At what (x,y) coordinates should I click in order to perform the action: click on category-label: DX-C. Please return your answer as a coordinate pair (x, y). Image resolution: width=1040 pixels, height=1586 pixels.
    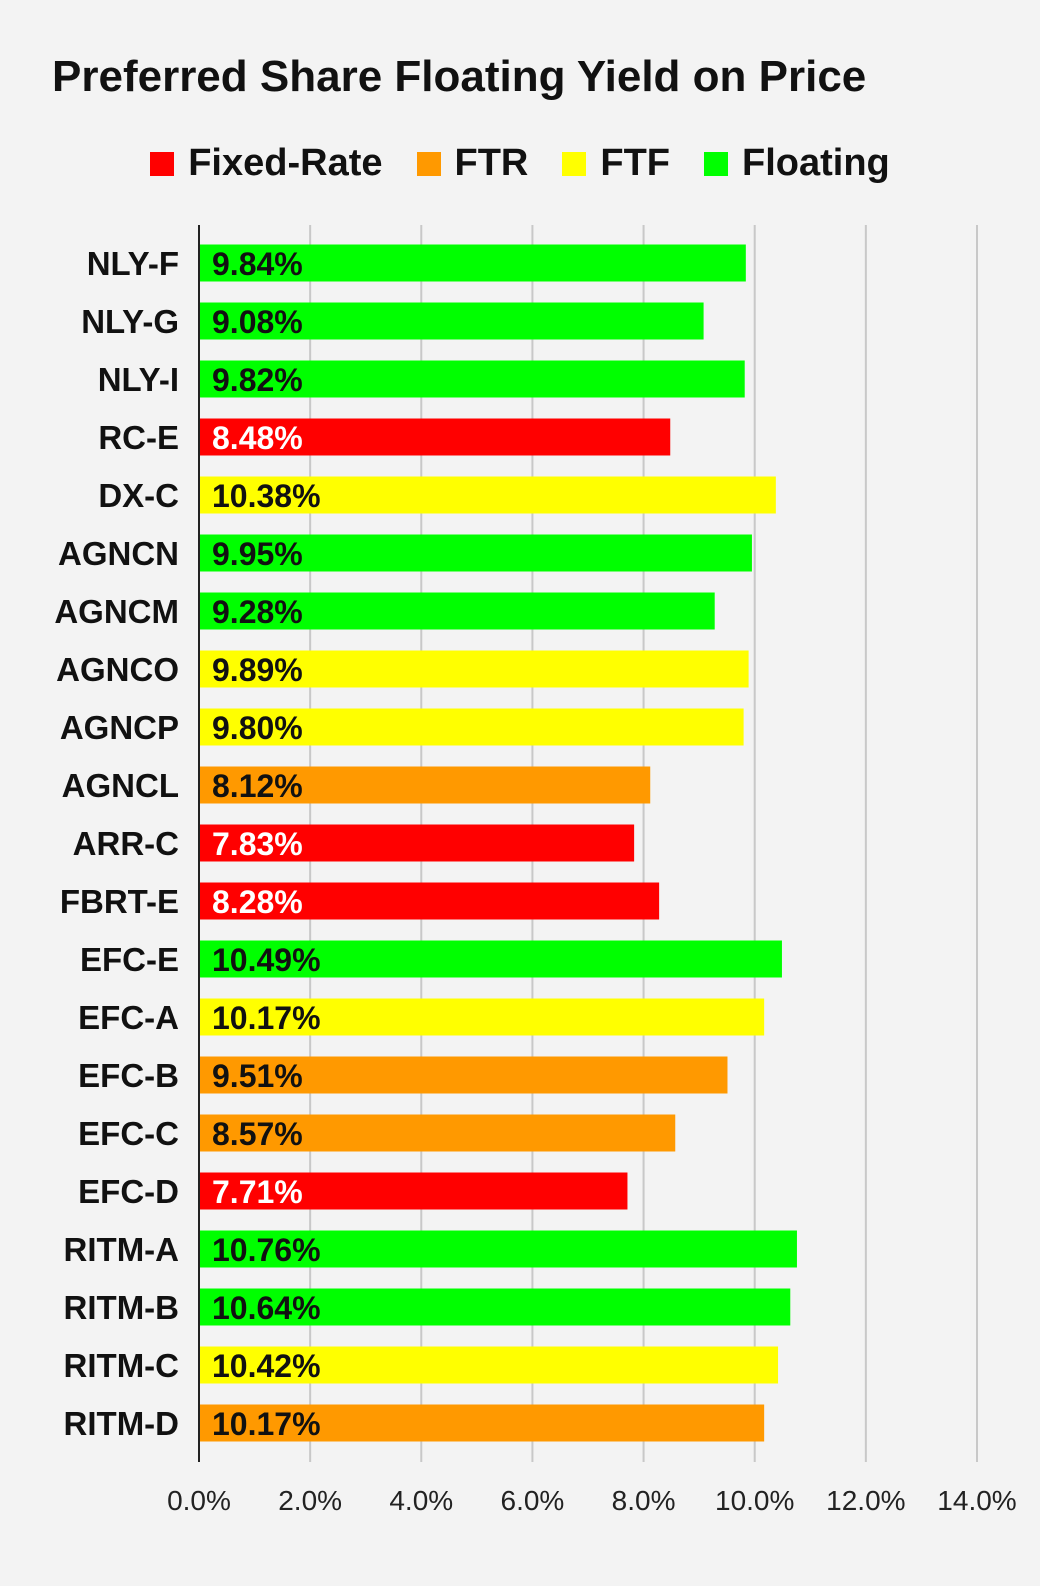
    Looking at the image, I should click on (138, 495).